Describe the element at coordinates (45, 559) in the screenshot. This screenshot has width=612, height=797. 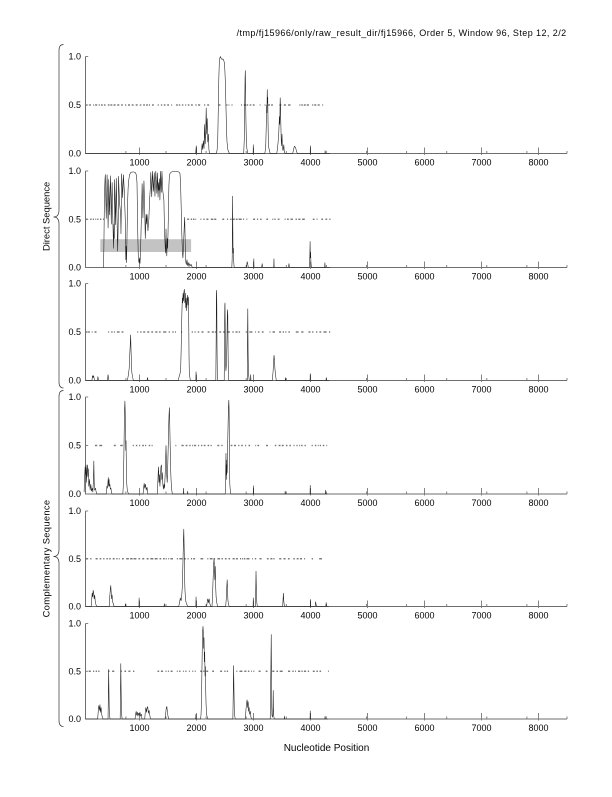
I see `svg-text: Complementary Sequence` at that location.